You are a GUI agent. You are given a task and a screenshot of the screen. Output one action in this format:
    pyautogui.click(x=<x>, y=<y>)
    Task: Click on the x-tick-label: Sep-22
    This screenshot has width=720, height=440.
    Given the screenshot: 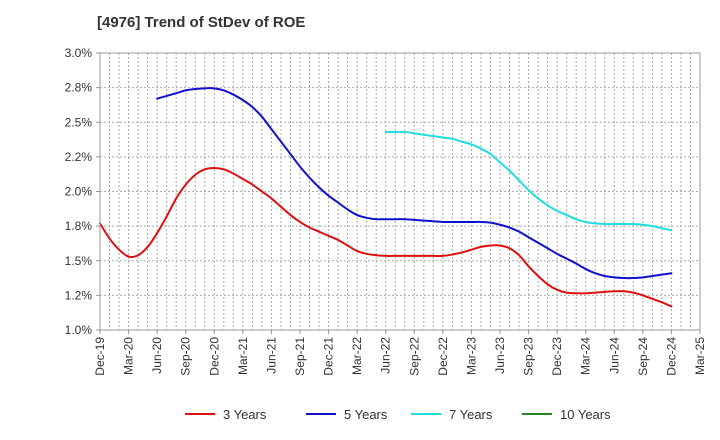 What is the action you would take?
    pyautogui.click(x=414, y=356)
    